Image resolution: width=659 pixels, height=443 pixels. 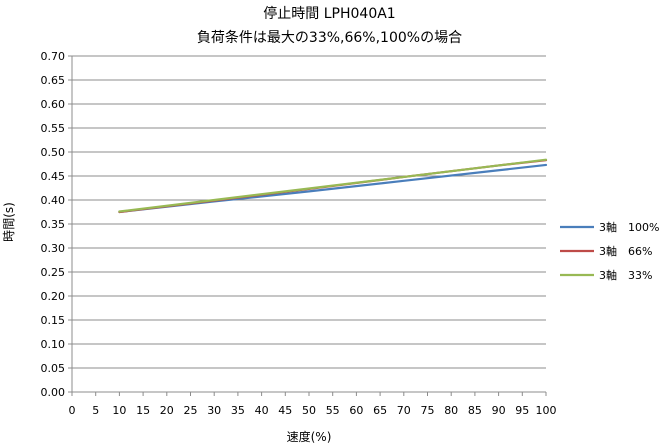 What do you see at coordinates (53, 272) in the screenshot?
I see `y-tick-label: 0.25` at bounding box center [53, 272].